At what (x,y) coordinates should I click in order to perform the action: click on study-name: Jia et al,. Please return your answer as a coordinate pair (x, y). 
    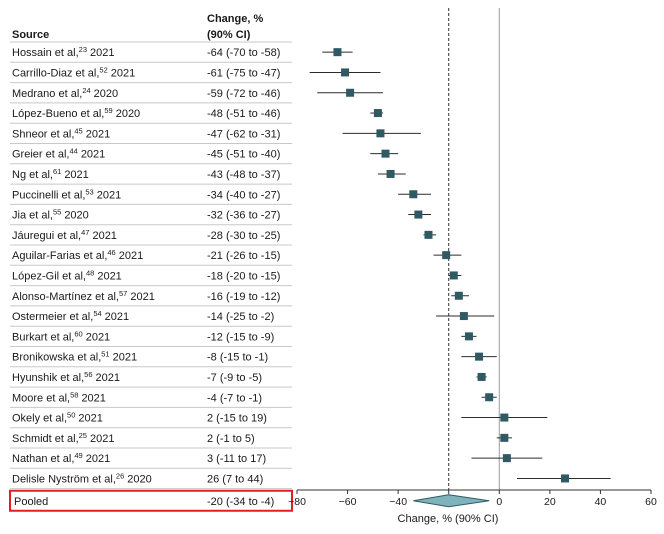
    Looking at the image, I should click on (32, 216).